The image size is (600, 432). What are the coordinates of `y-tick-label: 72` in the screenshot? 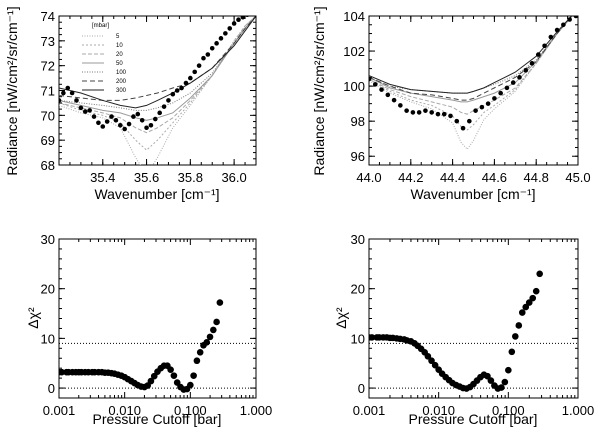 It's located at (48, 66).